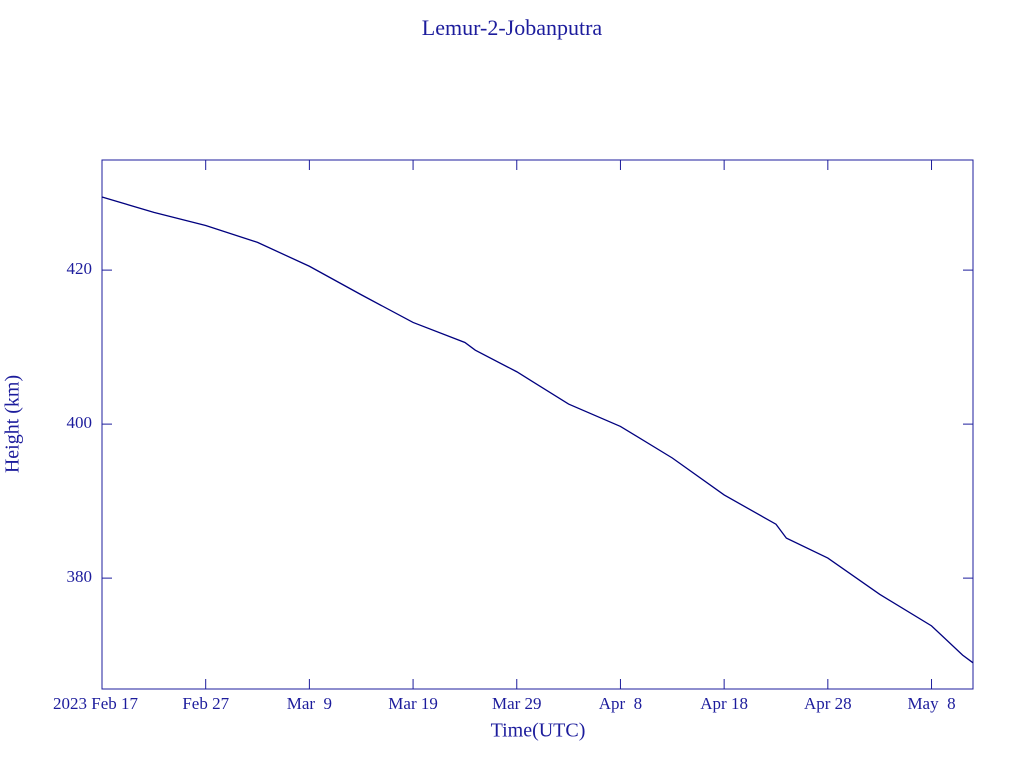 The image size is (1024, 768). Describe the element at coordinates (517, 703) in the screenshot. I see `x-tick-label: Mar 29` at that location.